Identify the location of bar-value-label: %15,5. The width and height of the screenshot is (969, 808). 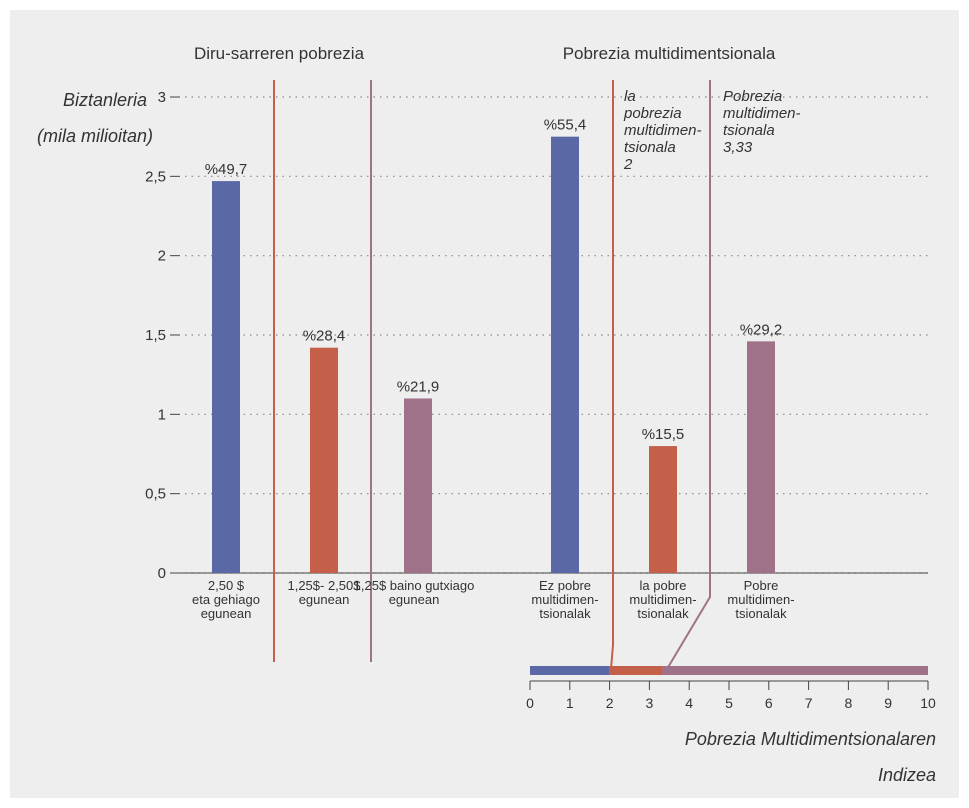
(663, 434).